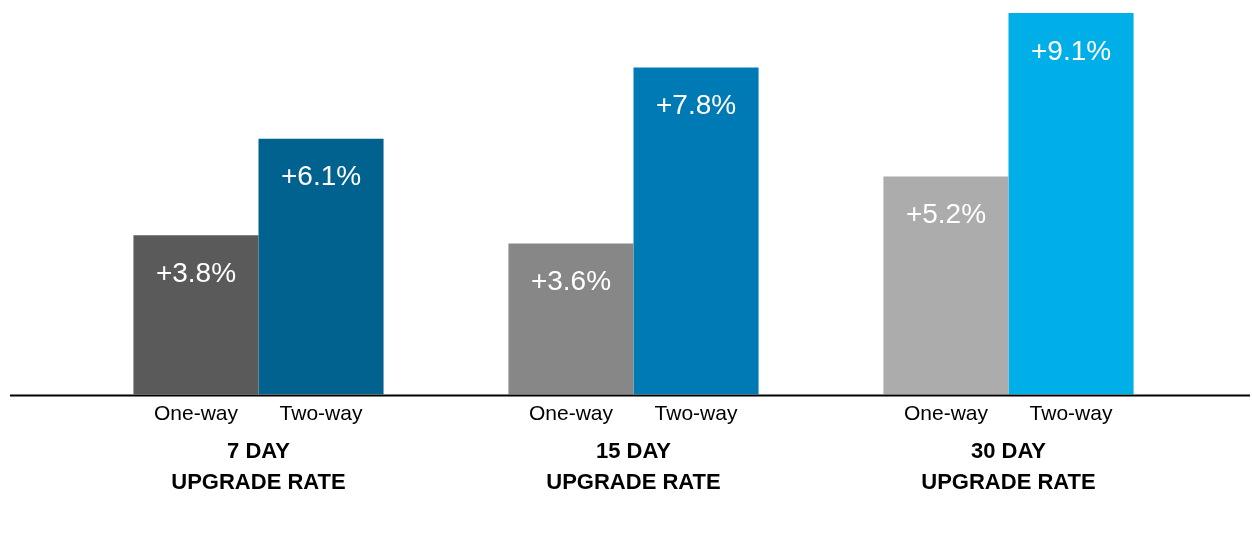 This screenshot has width=1252, height=540. I want to click on x-tick-label: 15 DAY UPGRADE RATE, so click(633, 465).